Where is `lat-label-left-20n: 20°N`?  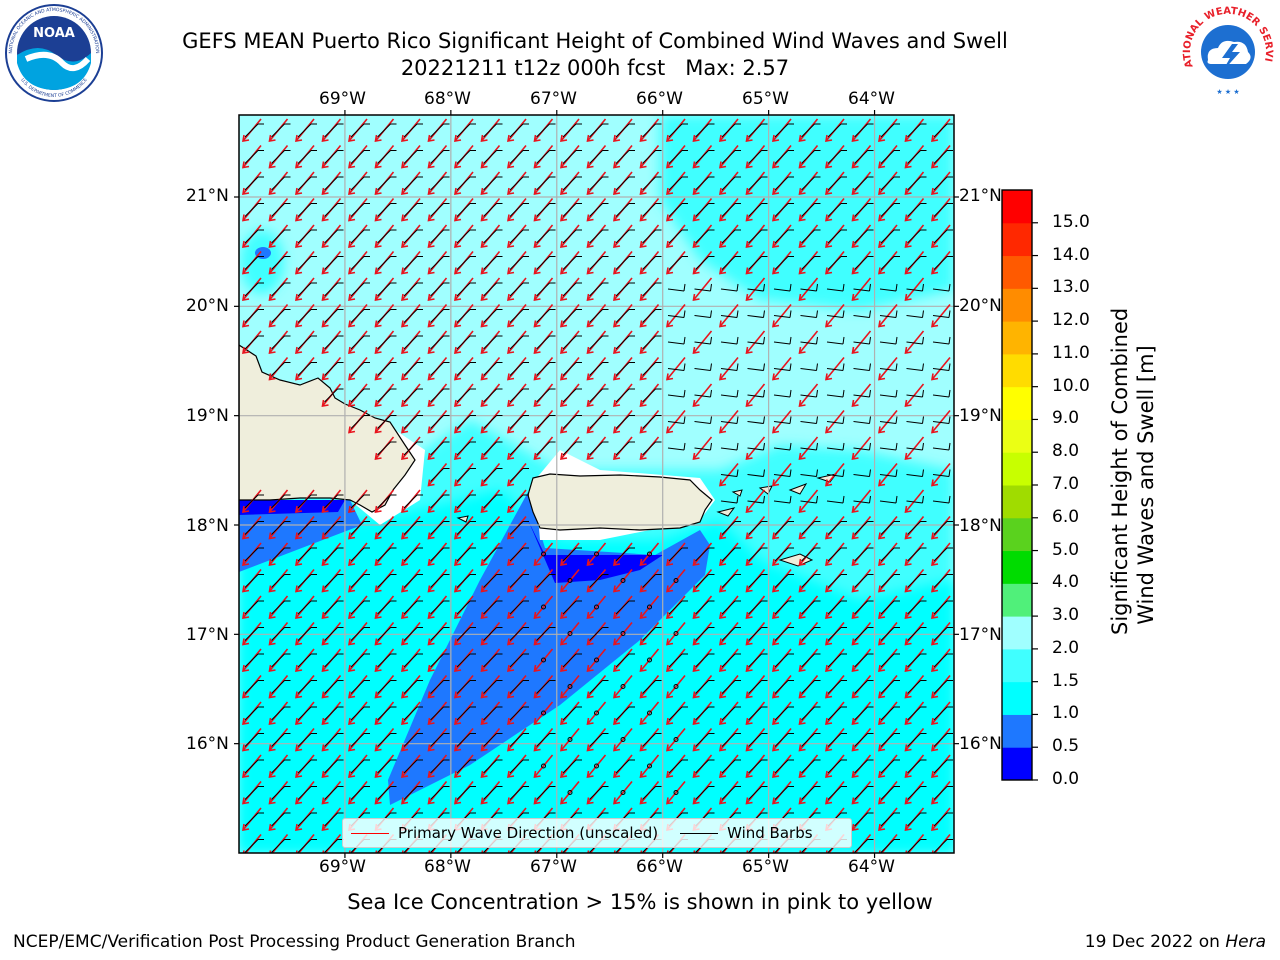 lat-label-left-20n: 20°N is located at coordinates (207, 306).